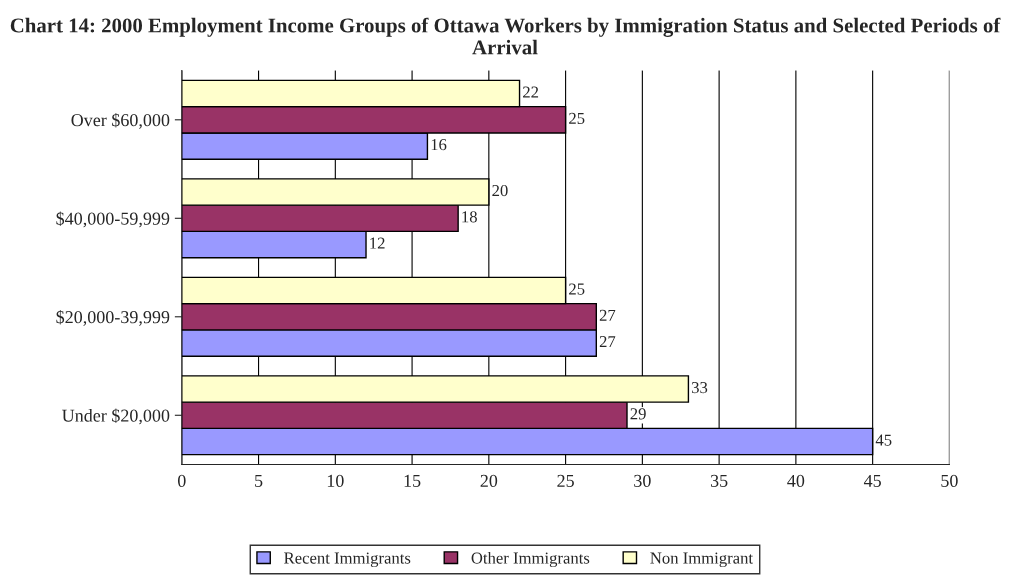 The image size is (1010, 588). Describe the element at coordinates (181, 480) in the screenshot. I see `x-tick-label: 0` at that location.